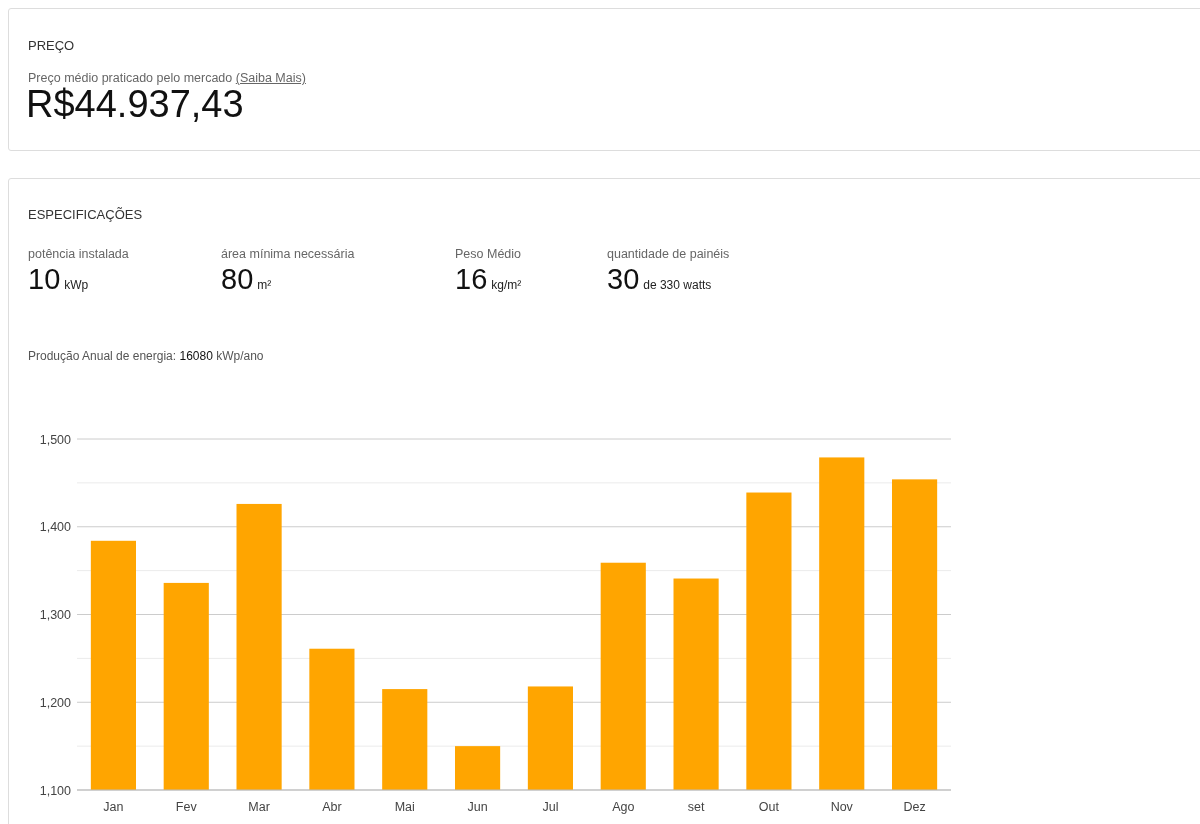 The width and height of the screenshot is (1200, 824). What do you see at coordinates (237, 279) in the screenshot?
I see `text: 80` at bounding box center [237, 279].